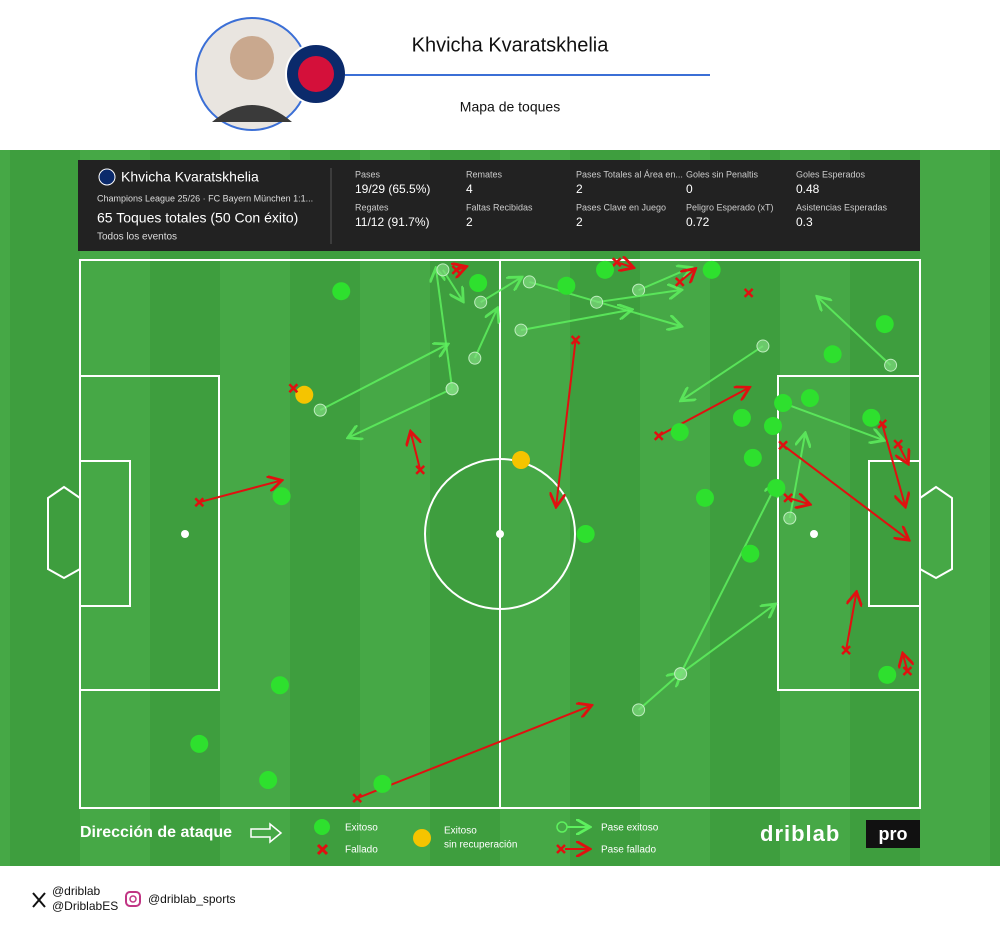 The width and height of the screenshot is (1000, 928). I want to click on legend-label: Fallado, so click(361, 850).